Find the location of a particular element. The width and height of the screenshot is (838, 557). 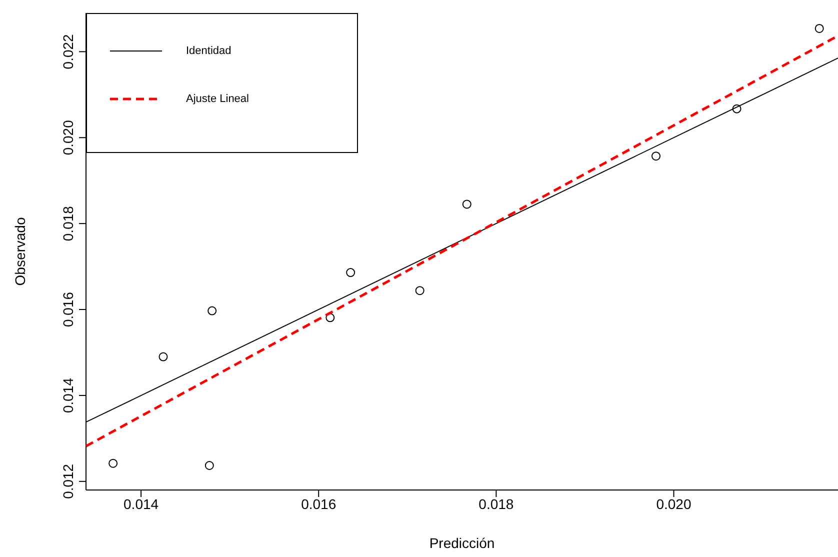

y-axis-title: Observado is located at coordinates (20, 251).